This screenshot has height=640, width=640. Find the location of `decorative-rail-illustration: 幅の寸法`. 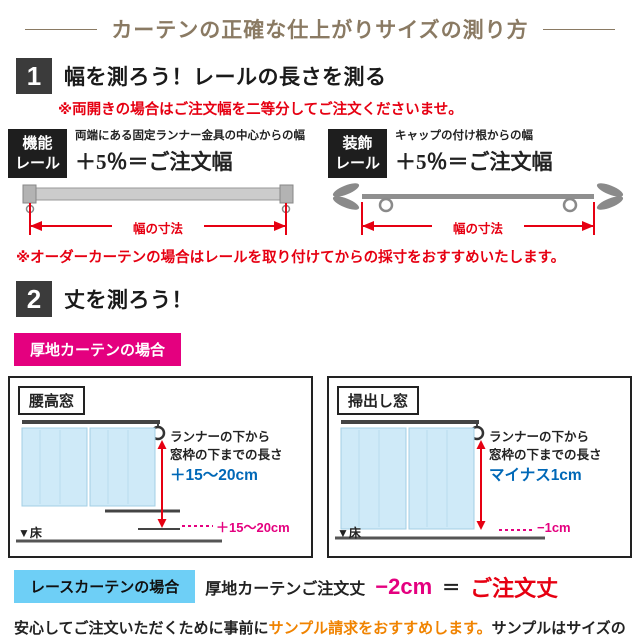

decorative-rail-illustration: 幅の寸法 is located at coordinates (478, 211).